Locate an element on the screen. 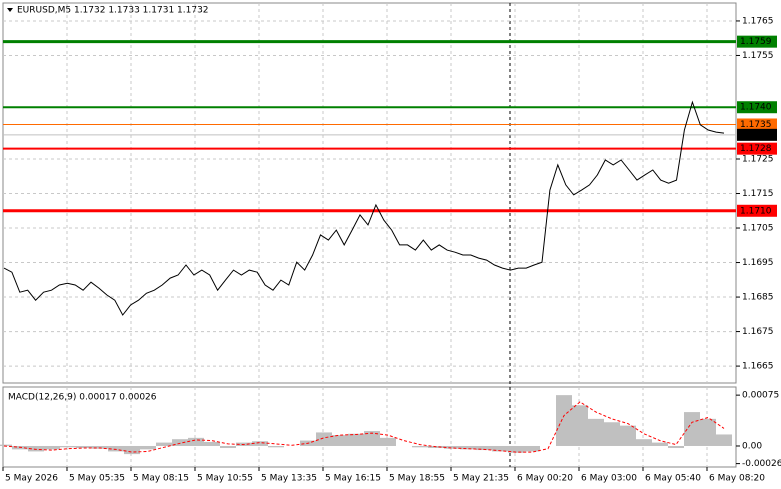  macd-title: MACD(12,26,9) 0.00017 0.00026 is located at coordinates (82, 398).